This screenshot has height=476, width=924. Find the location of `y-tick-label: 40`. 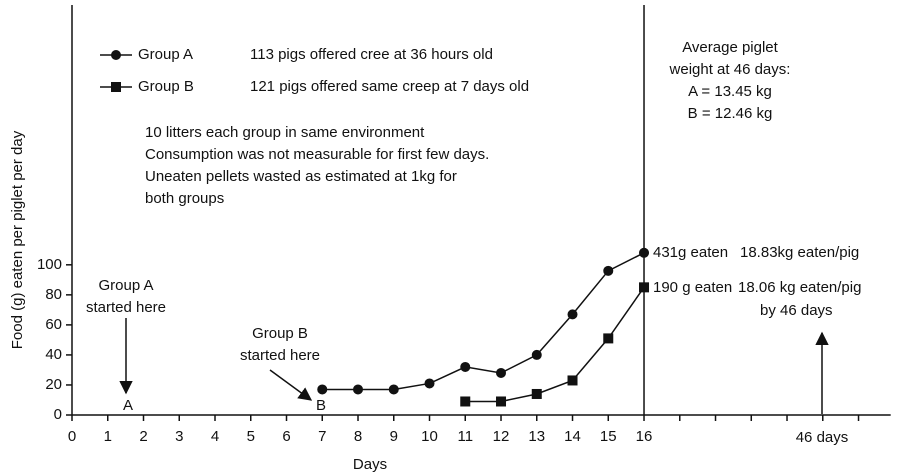

y-tick-label: 40 is located at coordinates (53, 354).